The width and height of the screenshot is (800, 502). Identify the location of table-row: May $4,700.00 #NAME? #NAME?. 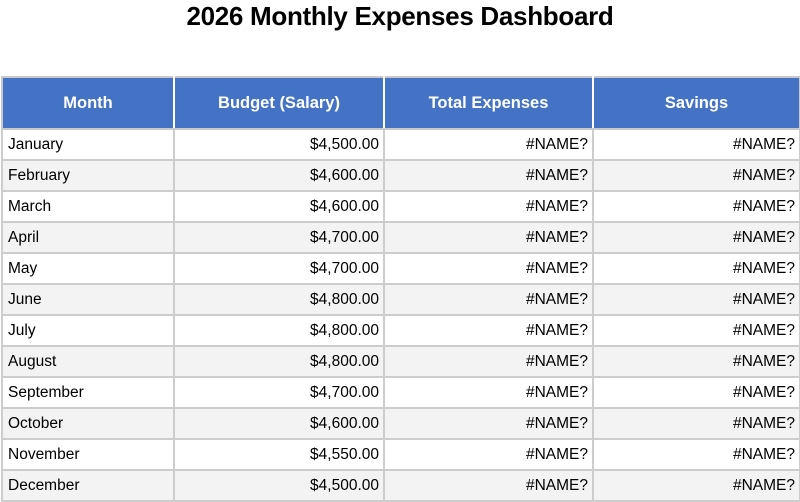
(400, 268).